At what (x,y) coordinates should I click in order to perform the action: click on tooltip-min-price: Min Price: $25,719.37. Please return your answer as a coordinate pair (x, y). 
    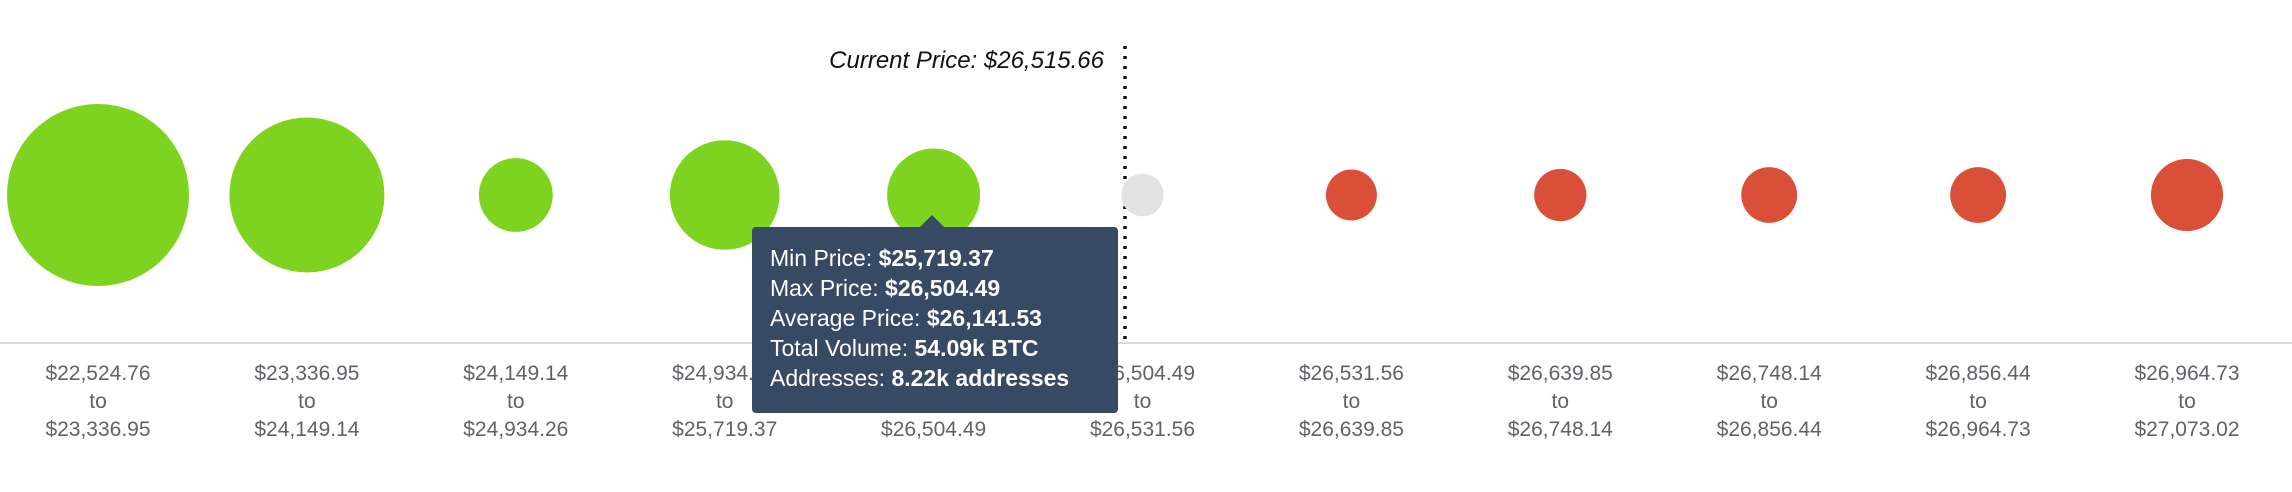
    Looking at the image, I should click on (882, 258).